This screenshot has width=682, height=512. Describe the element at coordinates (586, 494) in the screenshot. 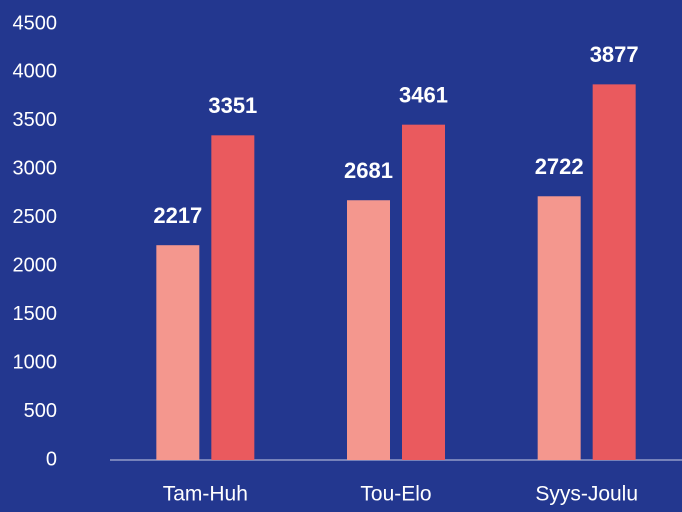

I see `x-tick-label: Syys-Joulu` at that location.